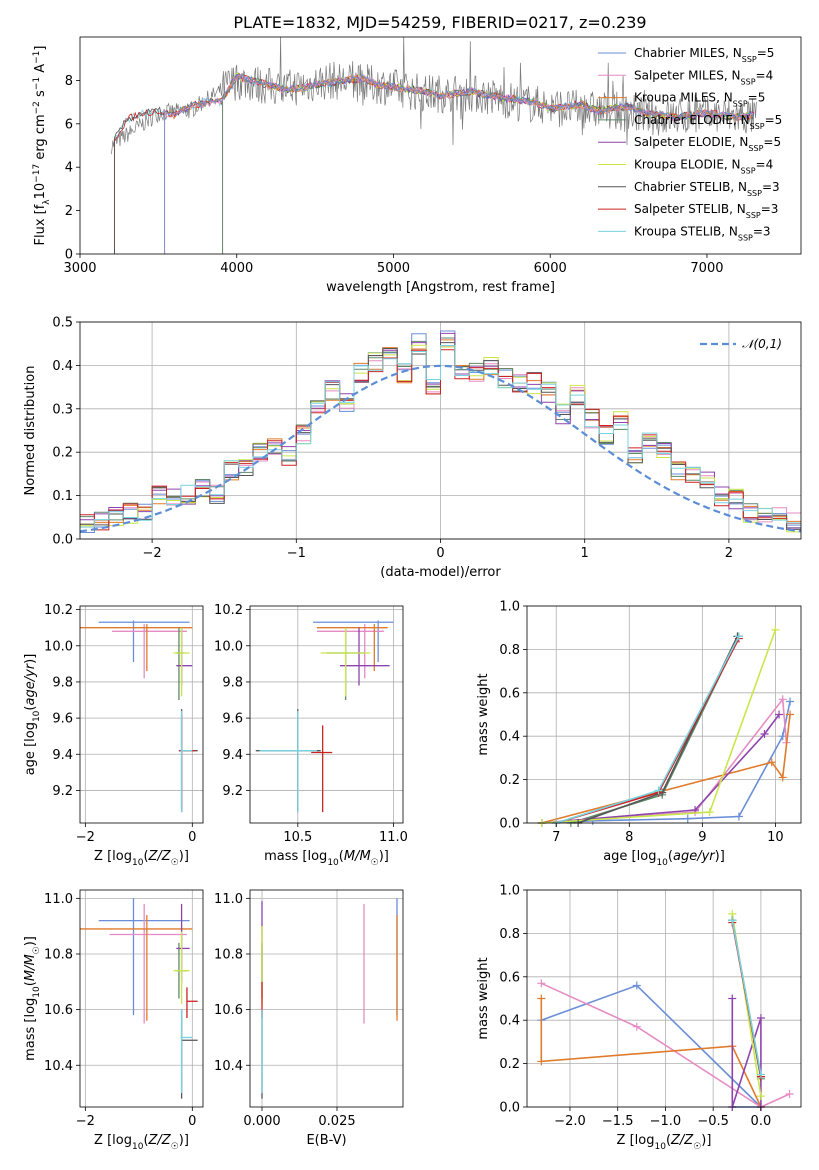  I want to click on y-axis-label: mass weight, so click(483, 714).